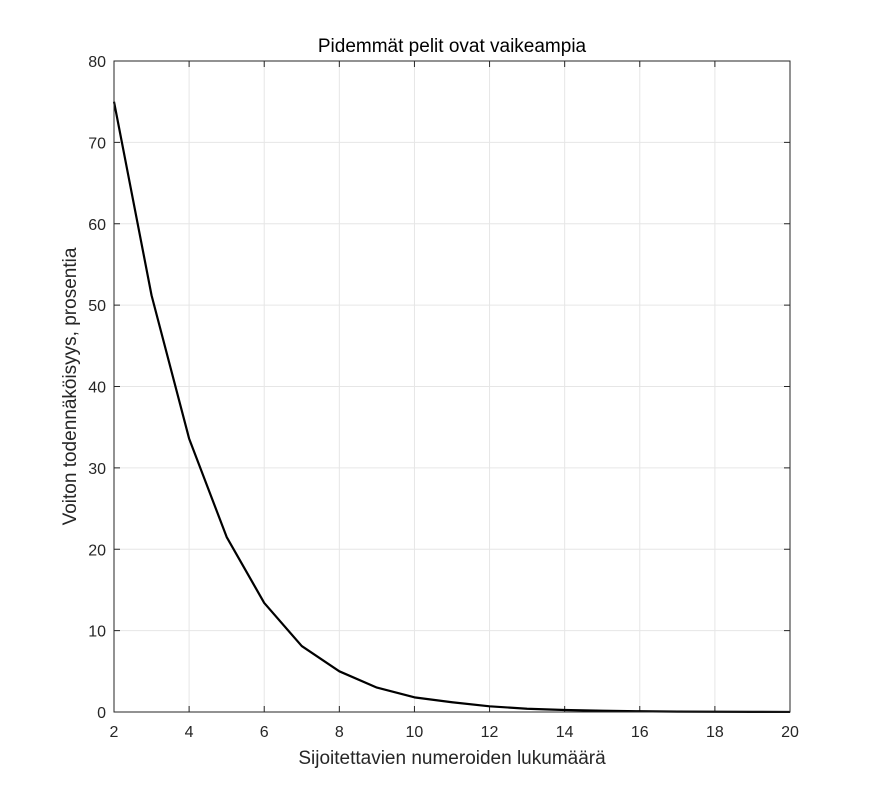 The image size is (874, 800). What do you see at coordinates (114, 732) in the screenshot?
I see `x-tick-label: 2` at bounding box center [114, 732].